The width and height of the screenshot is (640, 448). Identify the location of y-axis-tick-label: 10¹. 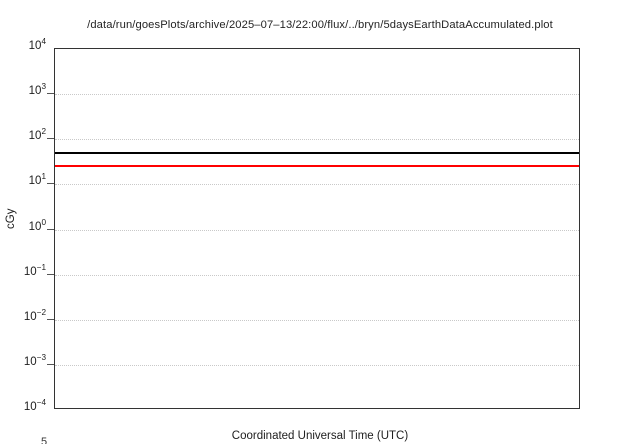
(37, 180).